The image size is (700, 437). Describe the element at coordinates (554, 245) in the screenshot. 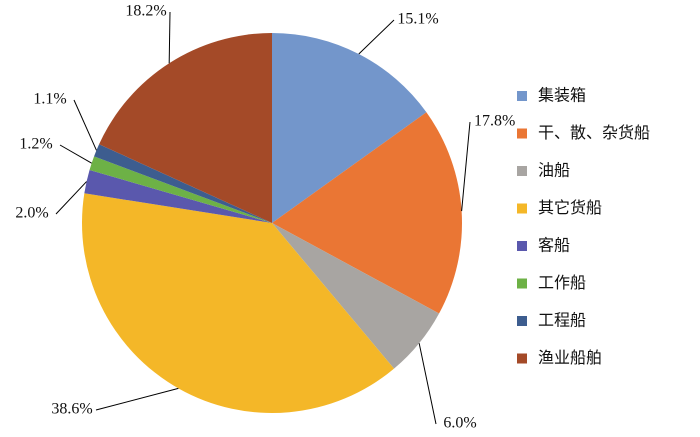

I see `legend-label: 客船` at that location.